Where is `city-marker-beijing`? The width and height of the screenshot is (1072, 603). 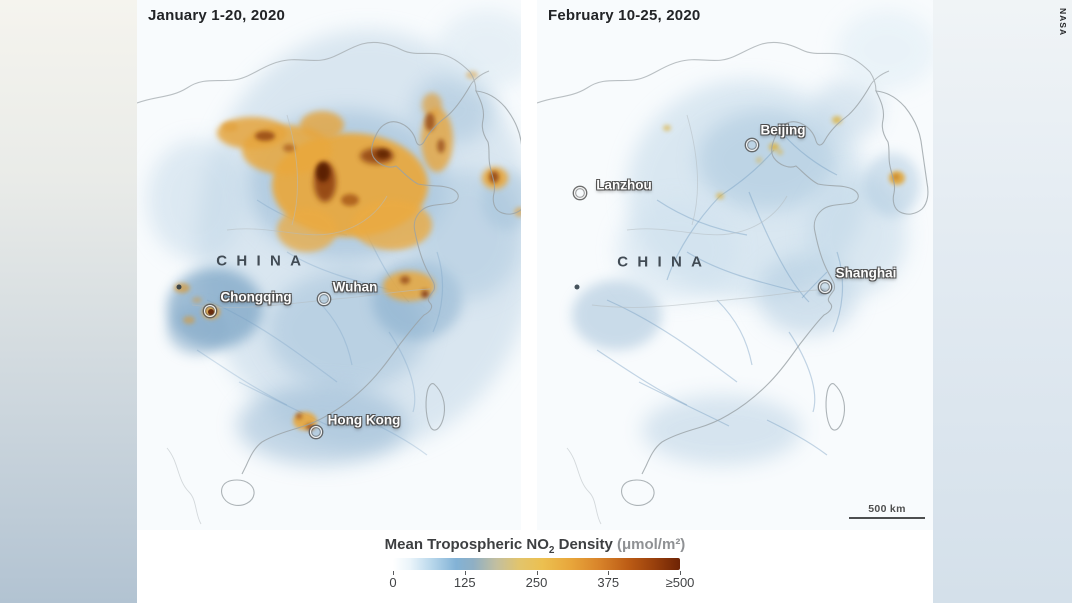
city-marker-beijing is located at coordinates (752, 145).